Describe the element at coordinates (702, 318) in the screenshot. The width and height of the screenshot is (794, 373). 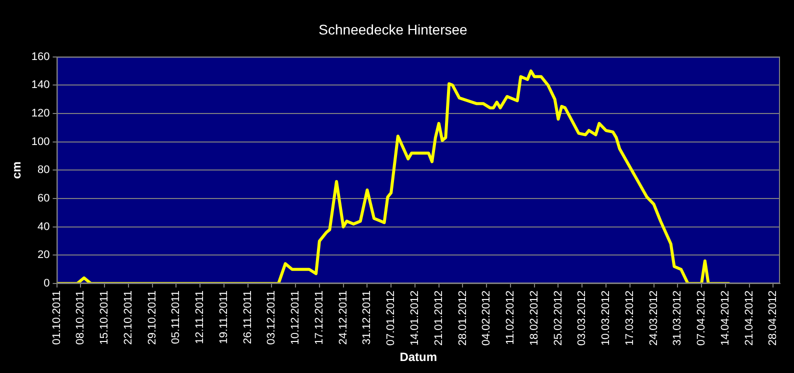
I see `x-tick-label: 07.04.2012` at that location.